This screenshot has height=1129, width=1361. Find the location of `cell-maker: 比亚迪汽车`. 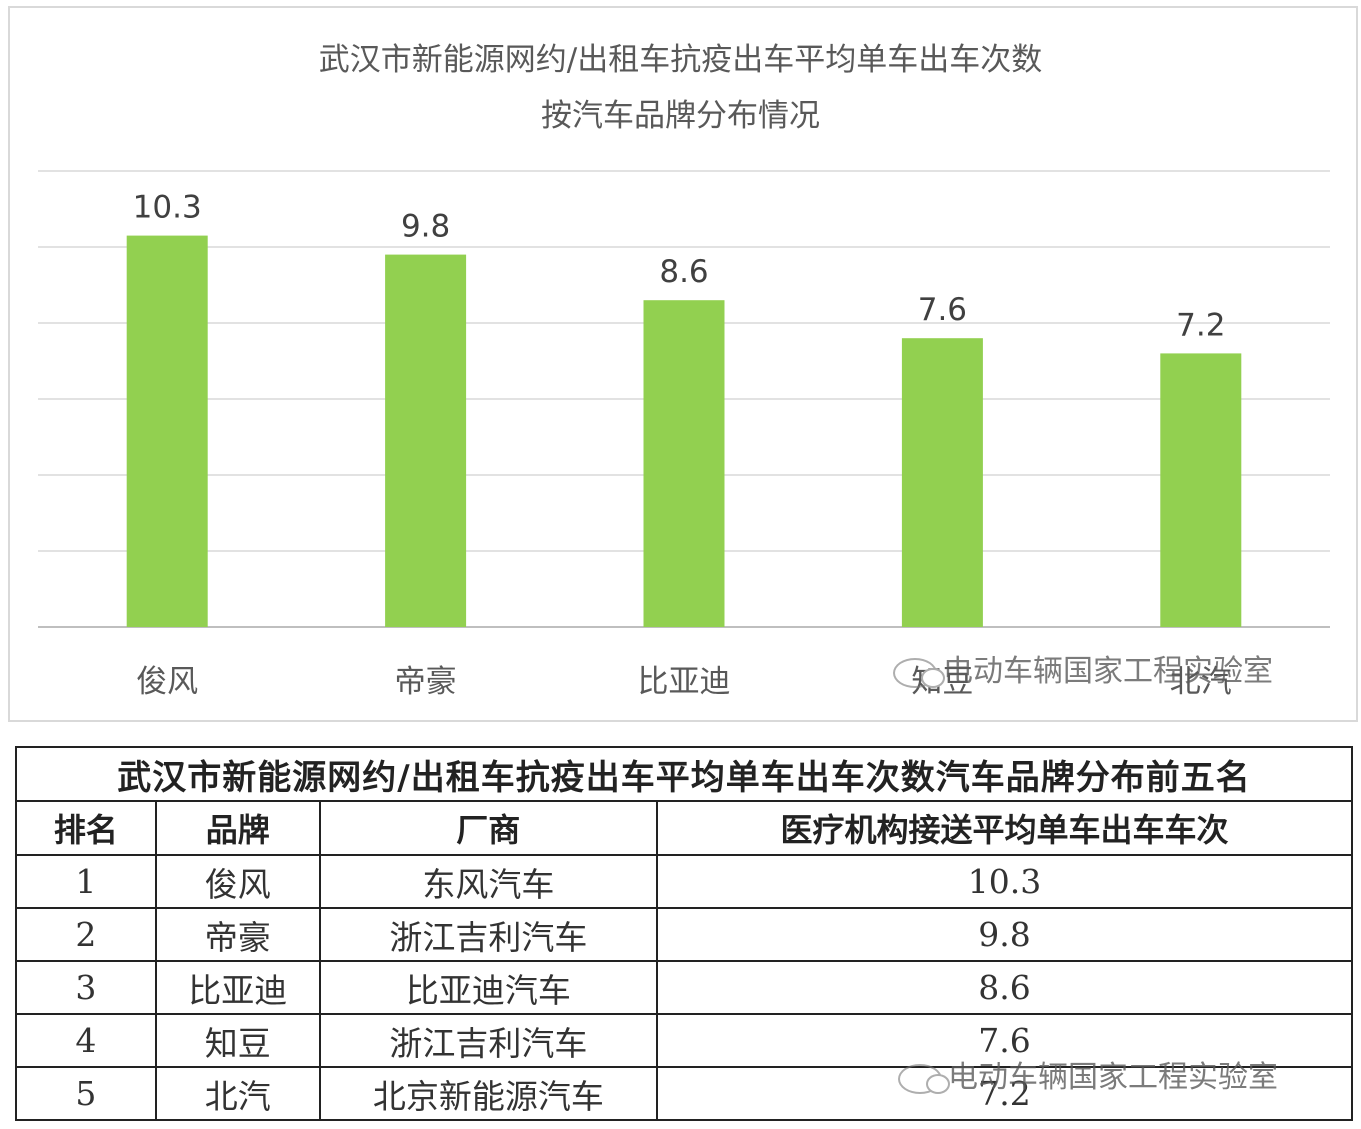

cell-maker: 比亚迪汽车 is located at coordinates (488, 987).